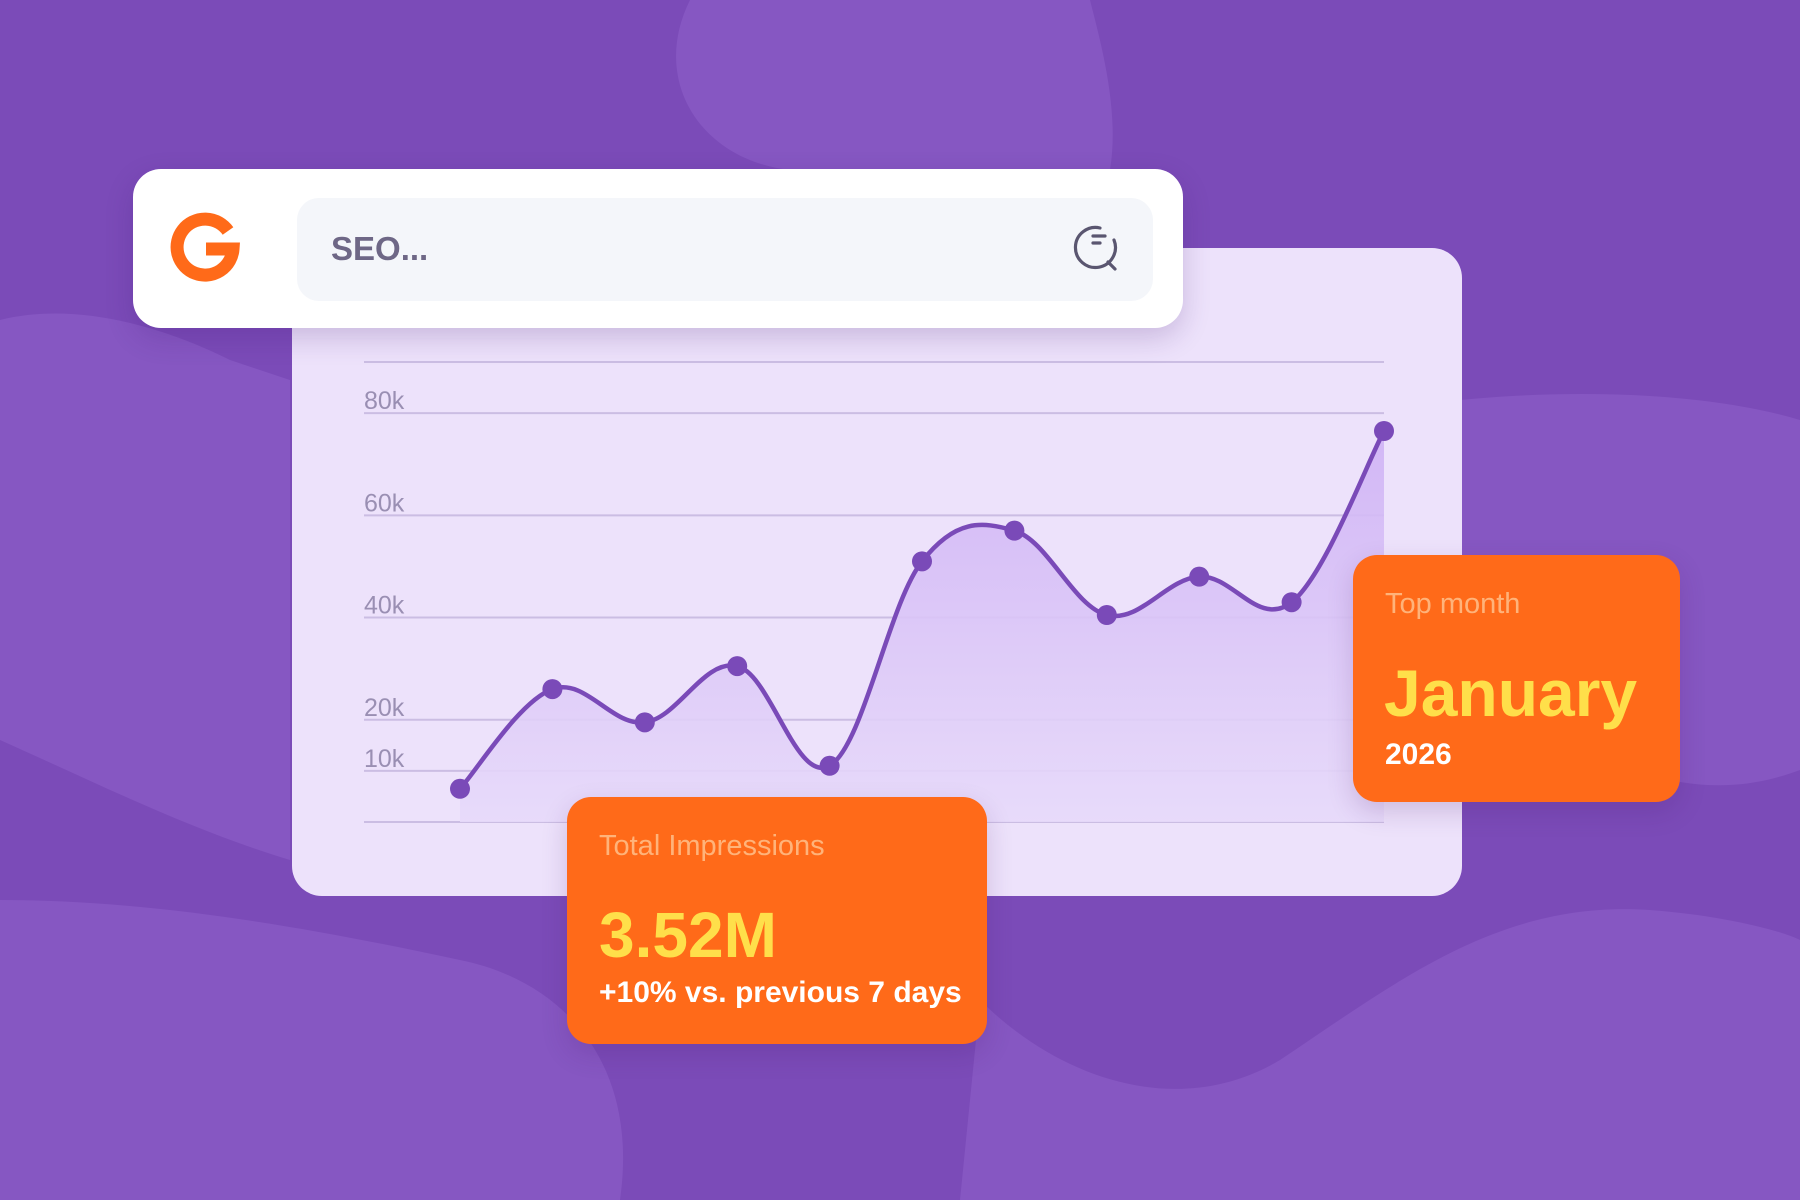 The width and height of the screenshot is (1800, 1200). What do you see at coordinates (671, 249) in the screenshot?
I see `search-input` at bounding box center [671, 249].